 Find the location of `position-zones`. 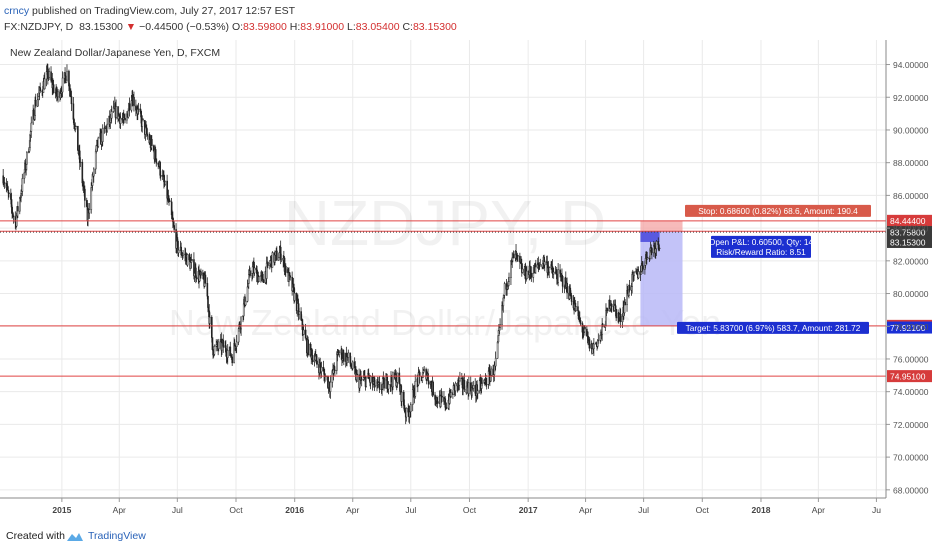

position-zones is located at coordinates (661, 273).